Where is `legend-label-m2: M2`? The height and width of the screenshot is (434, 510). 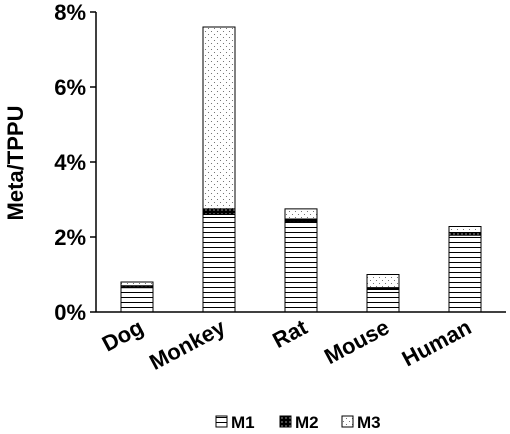 legend-label-m2: M2 is located at coordinates (307, 422).